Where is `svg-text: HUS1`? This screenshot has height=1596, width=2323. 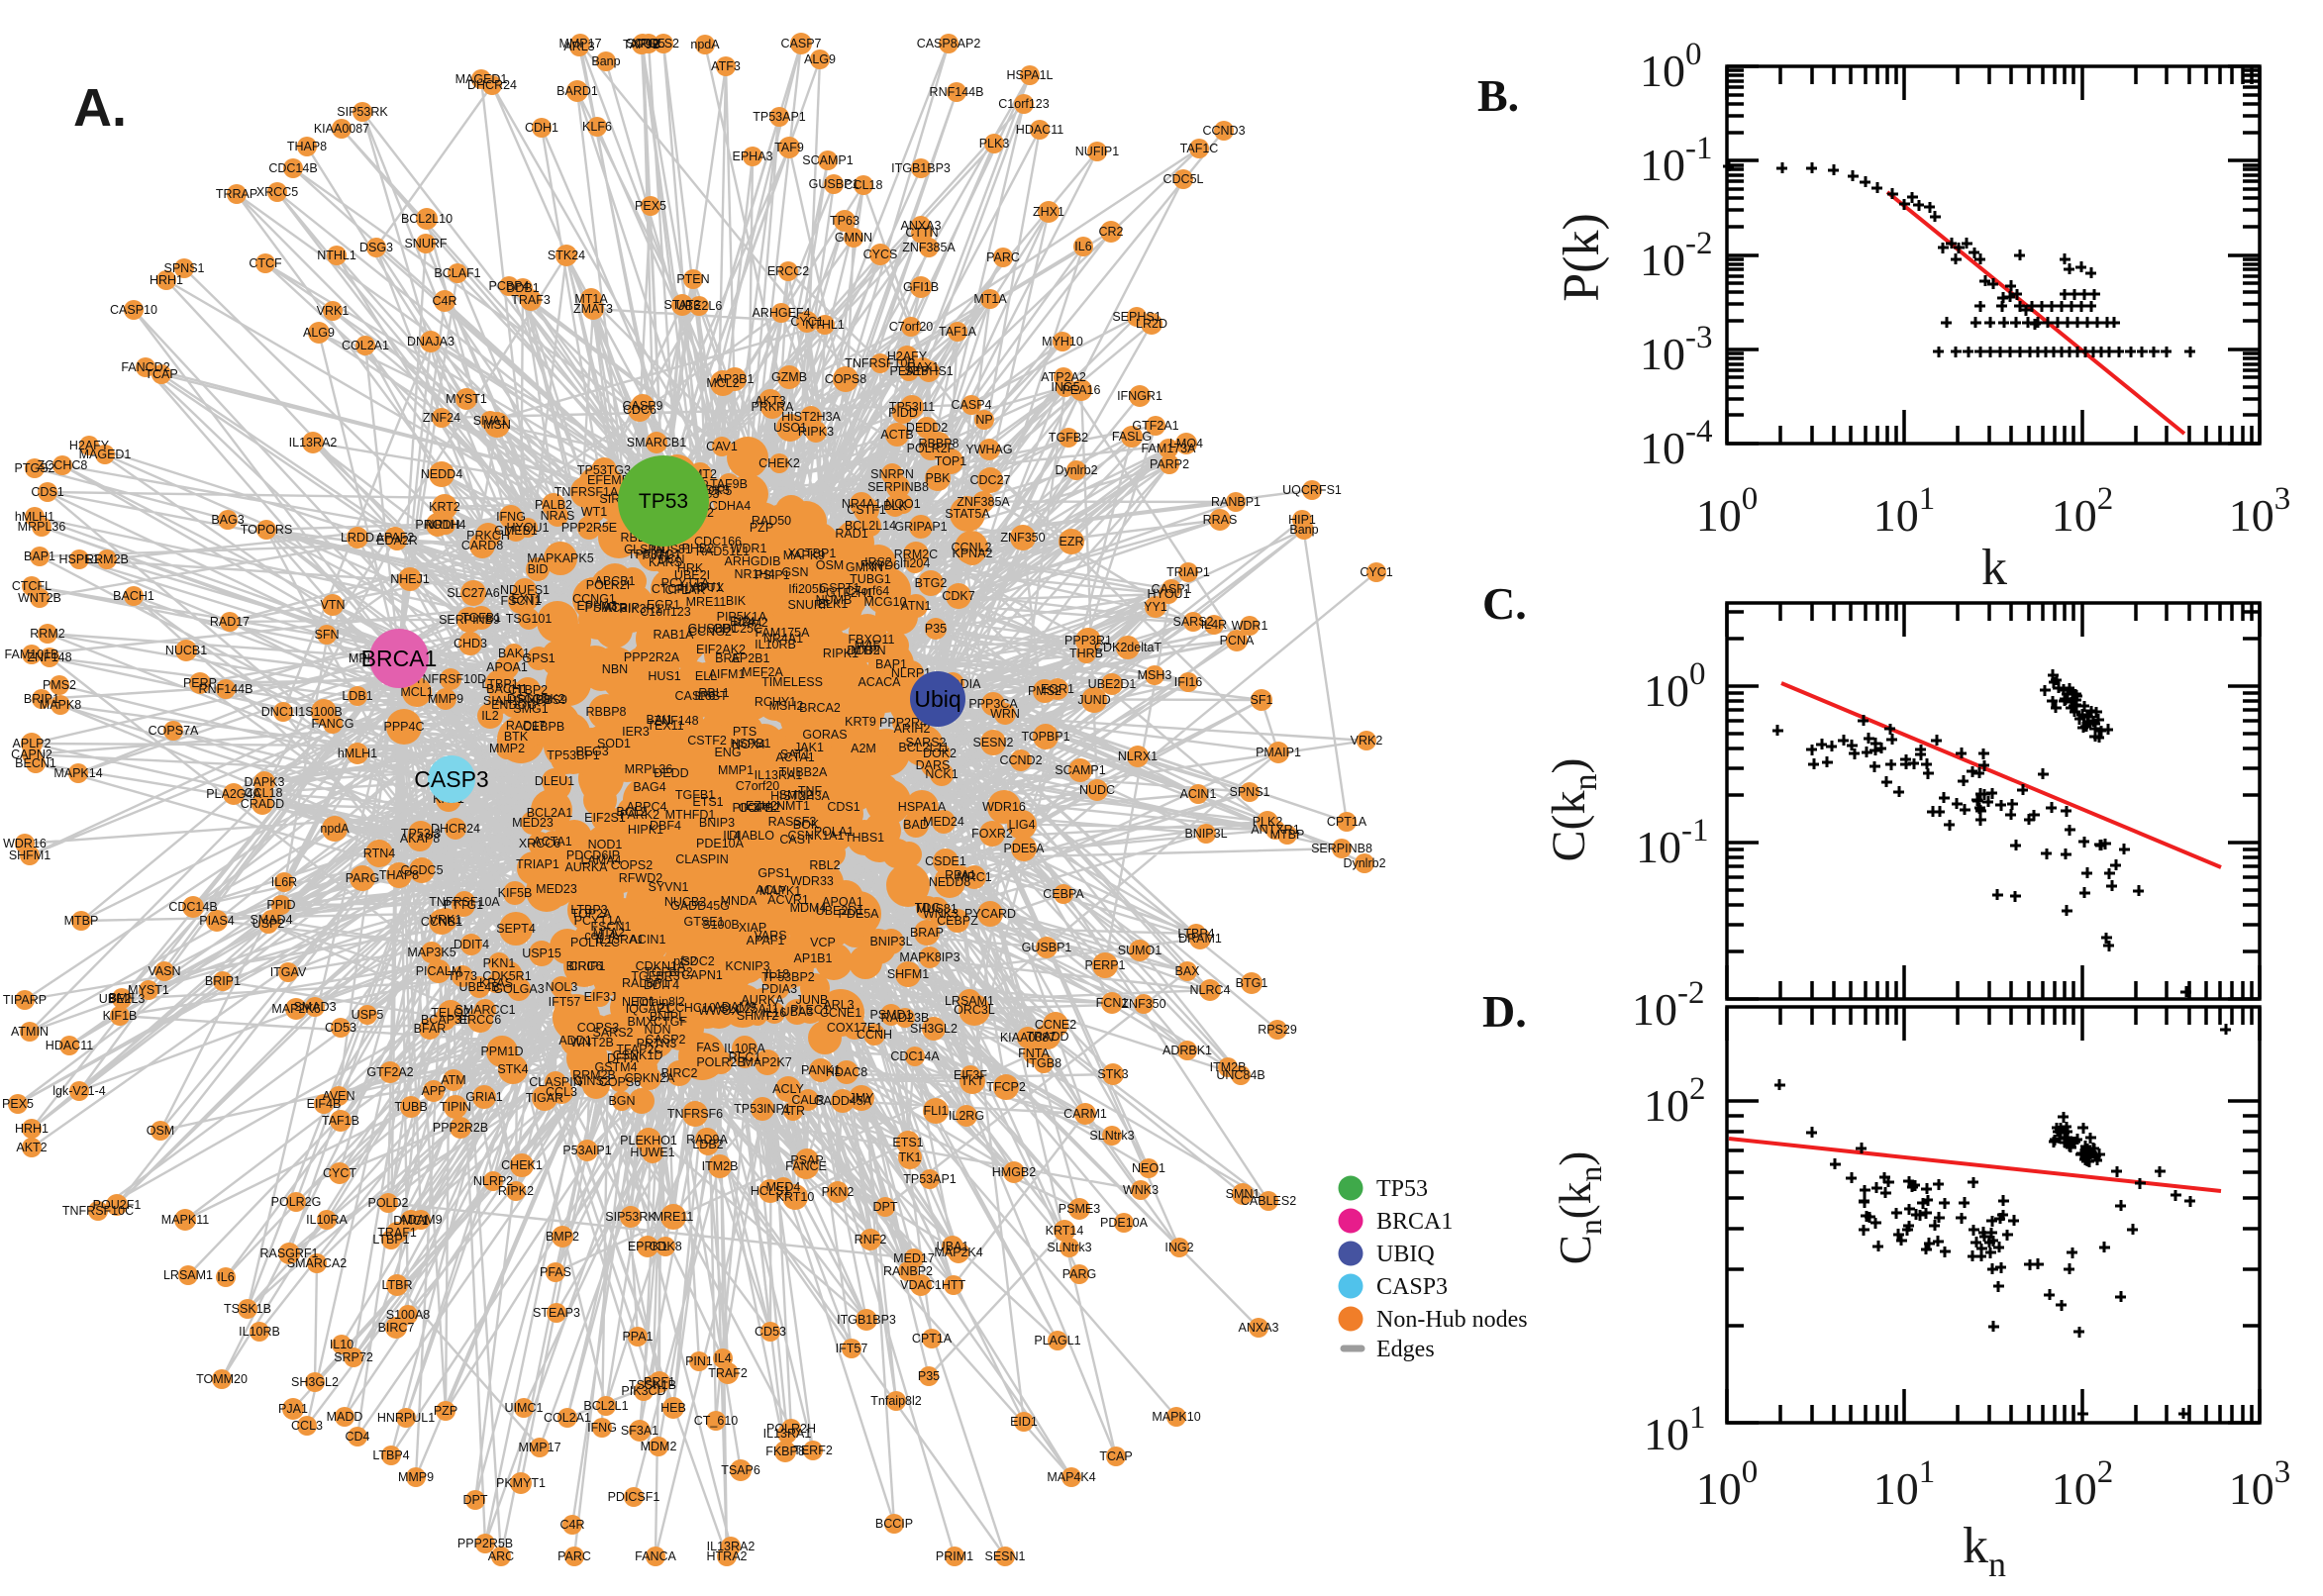 svg-text: HUS1 is located at coordinates (664, 676).